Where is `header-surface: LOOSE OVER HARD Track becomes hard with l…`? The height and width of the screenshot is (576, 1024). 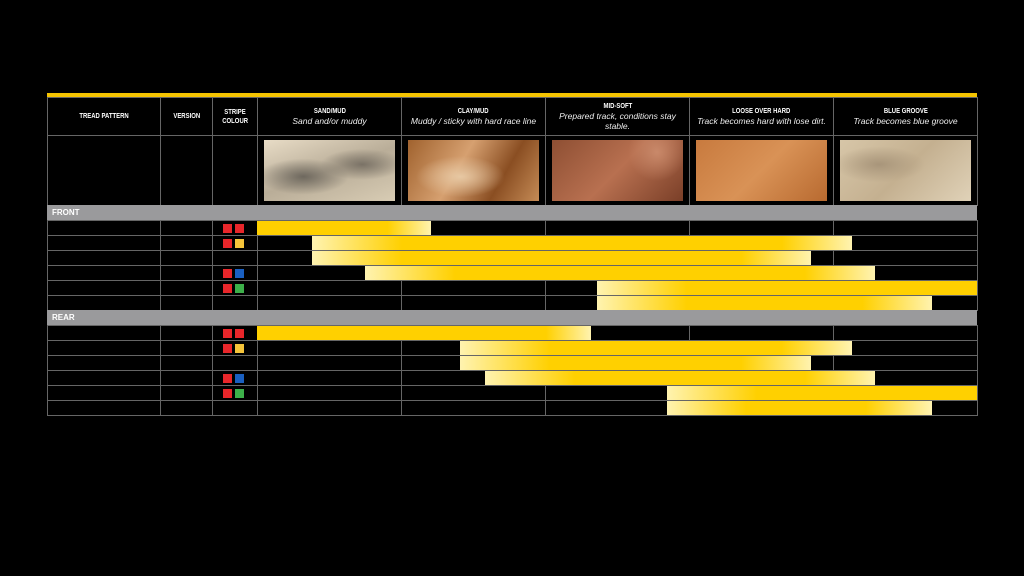 header-surface: LOOSE OVER HARD Track becomes hard with l… is located at coordinates (761, 116).